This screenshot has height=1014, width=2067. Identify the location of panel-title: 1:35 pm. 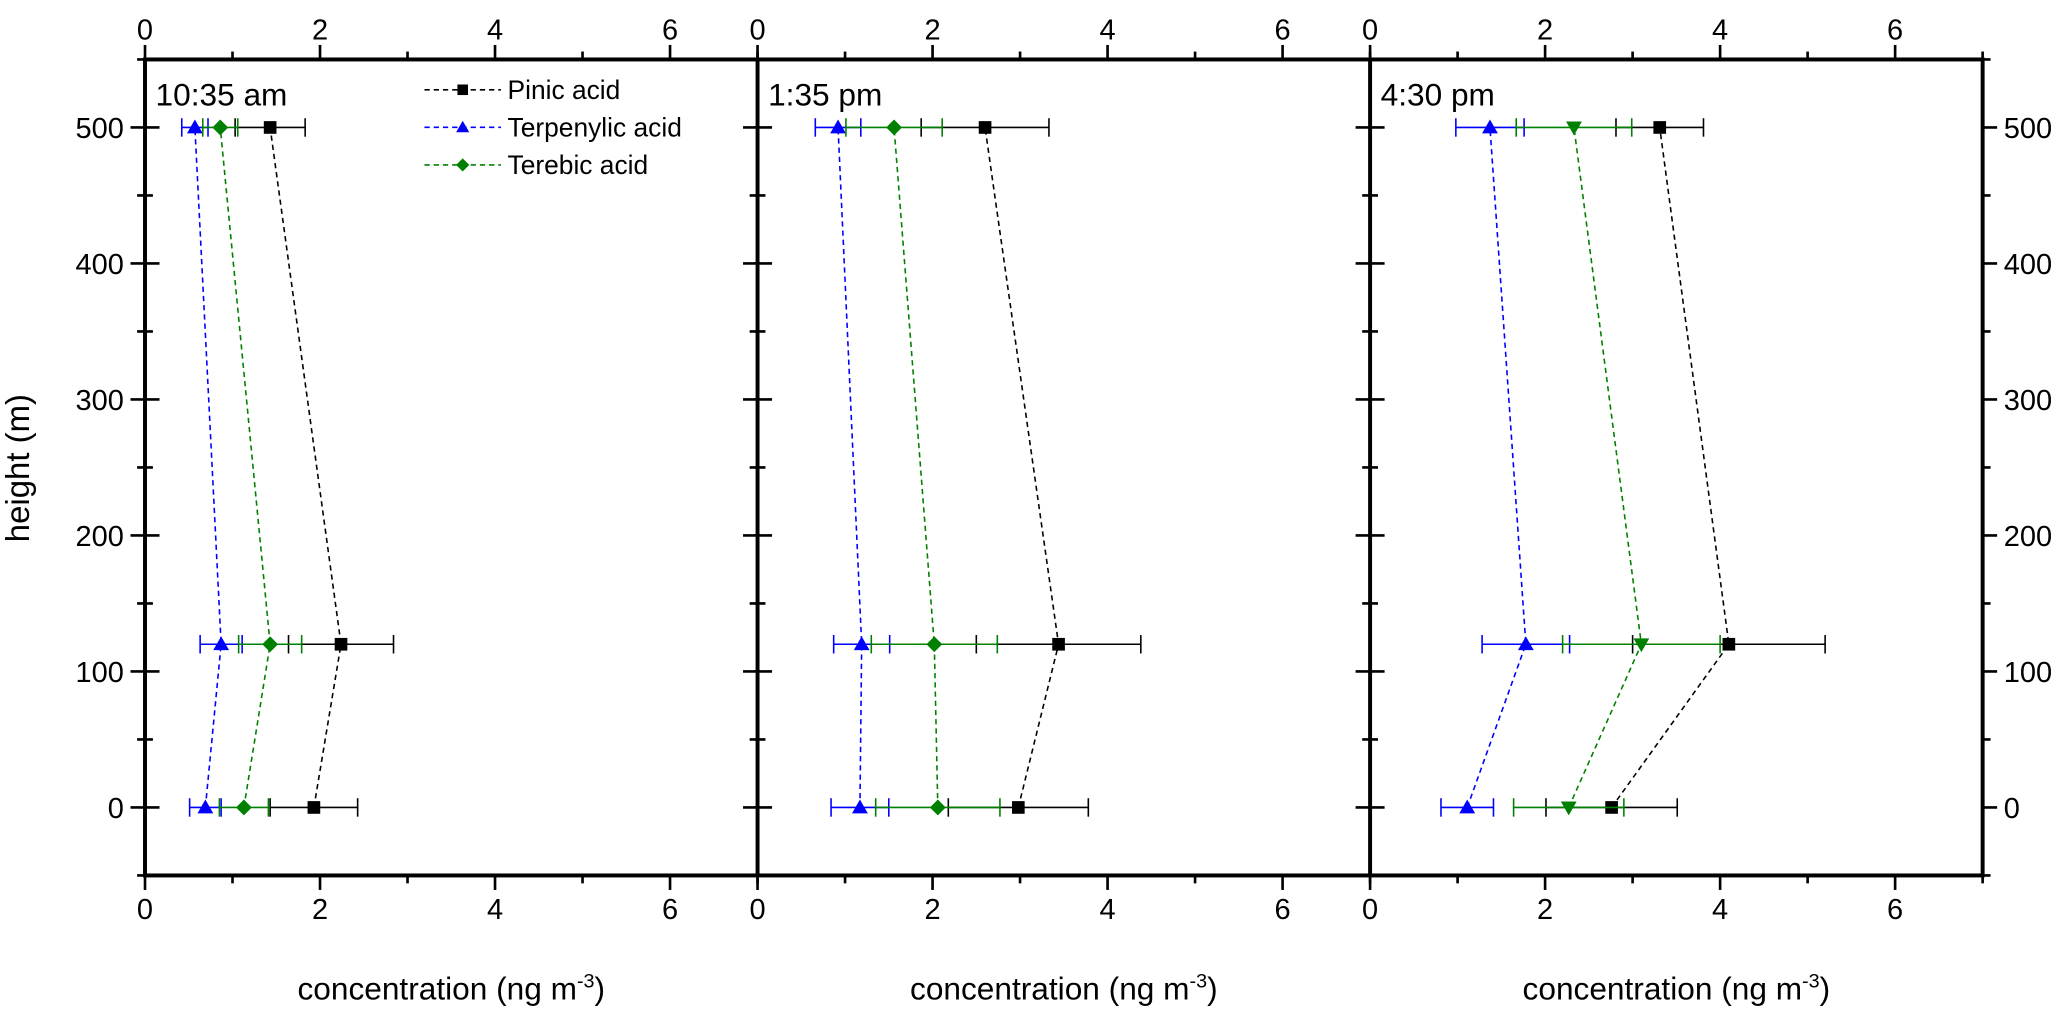
(825, 95).